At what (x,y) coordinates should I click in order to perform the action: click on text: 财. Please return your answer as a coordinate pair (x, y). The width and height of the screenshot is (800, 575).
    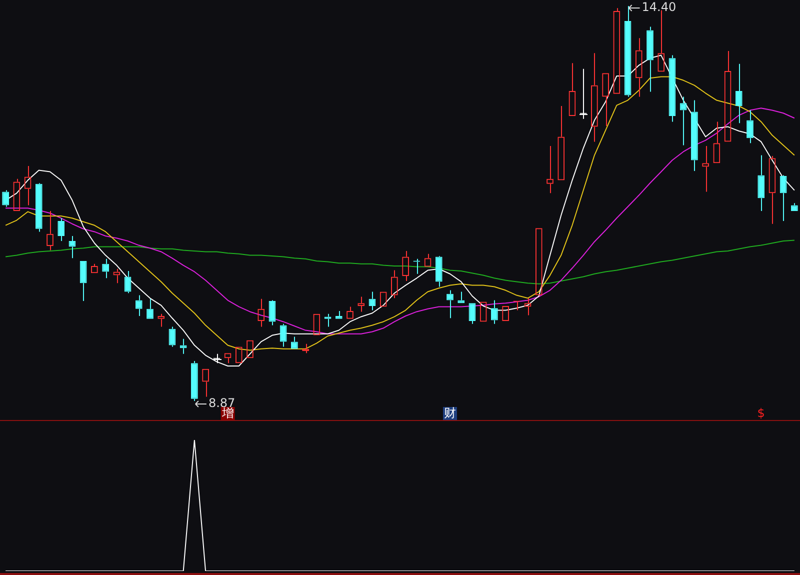
    Looking at the image, I should click on (450, 413).